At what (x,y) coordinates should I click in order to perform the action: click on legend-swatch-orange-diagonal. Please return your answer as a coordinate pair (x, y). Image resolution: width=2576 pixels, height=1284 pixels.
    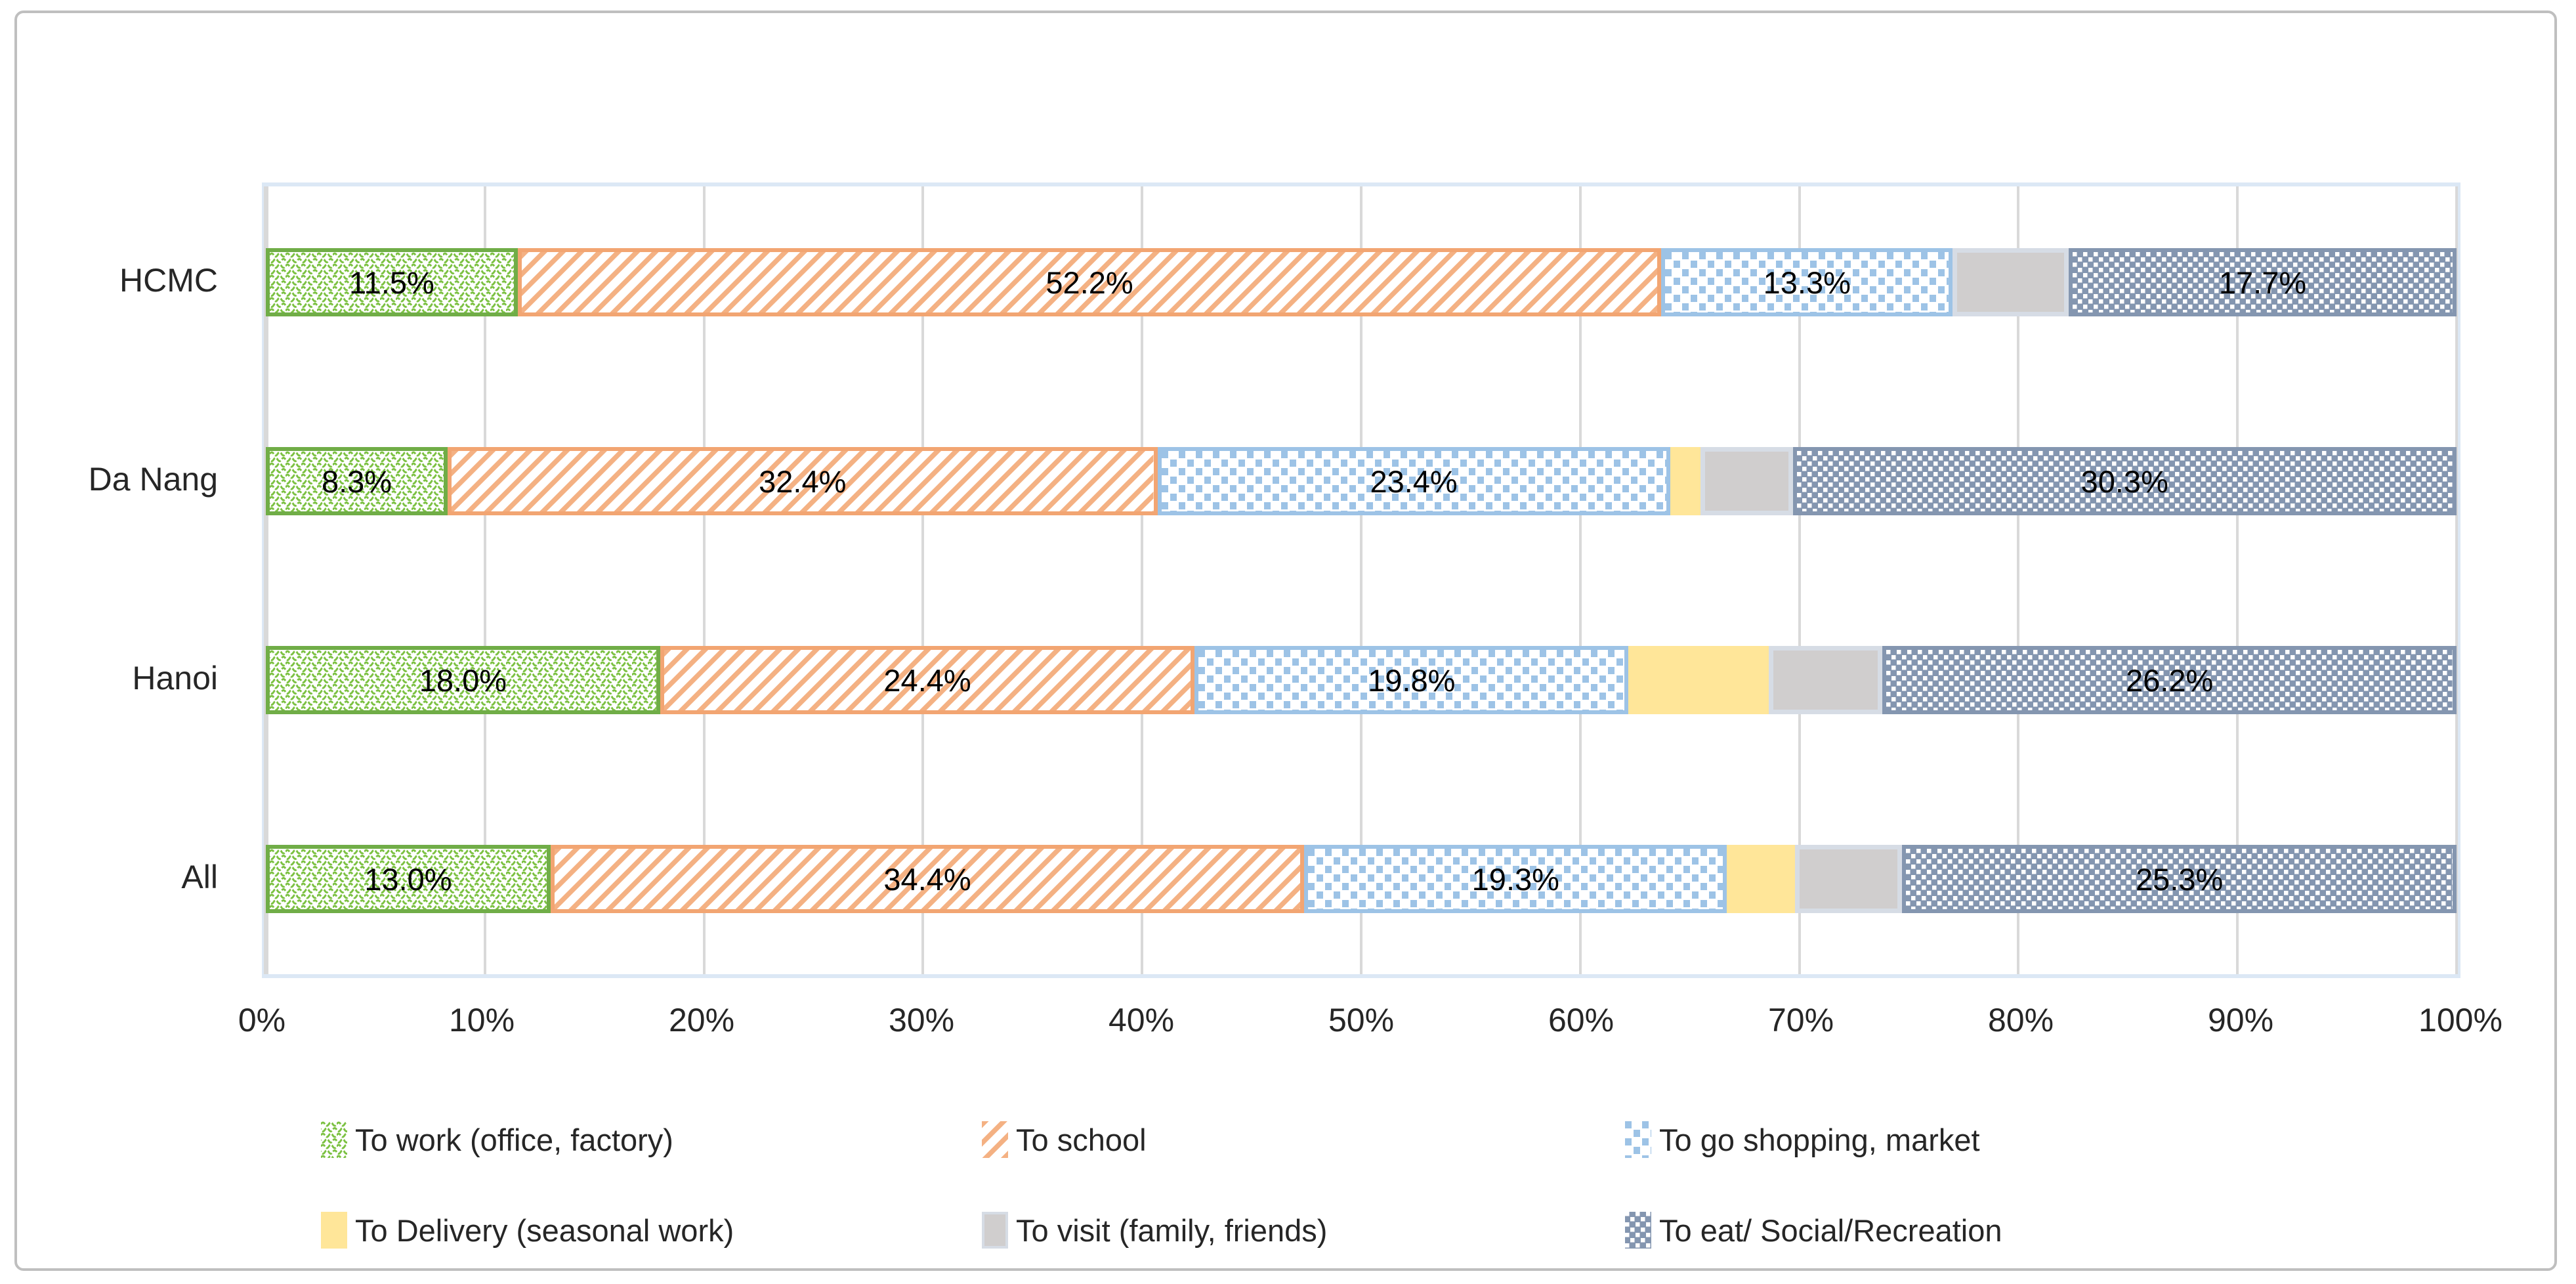
    Looking at the image, I should click on (995, 1139).